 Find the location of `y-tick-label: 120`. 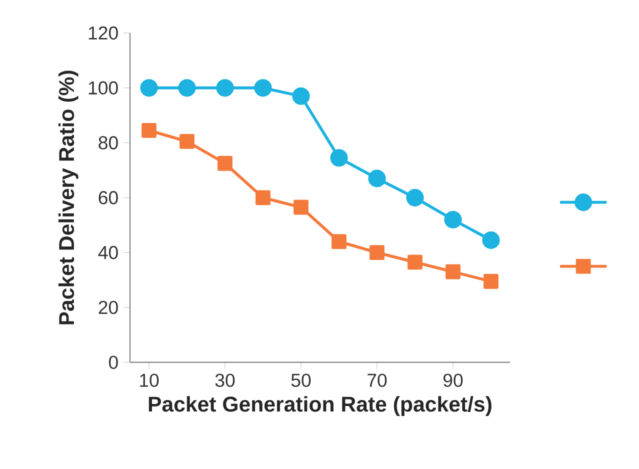

y-tick-label: 120 is located at coordinates (103, 33).